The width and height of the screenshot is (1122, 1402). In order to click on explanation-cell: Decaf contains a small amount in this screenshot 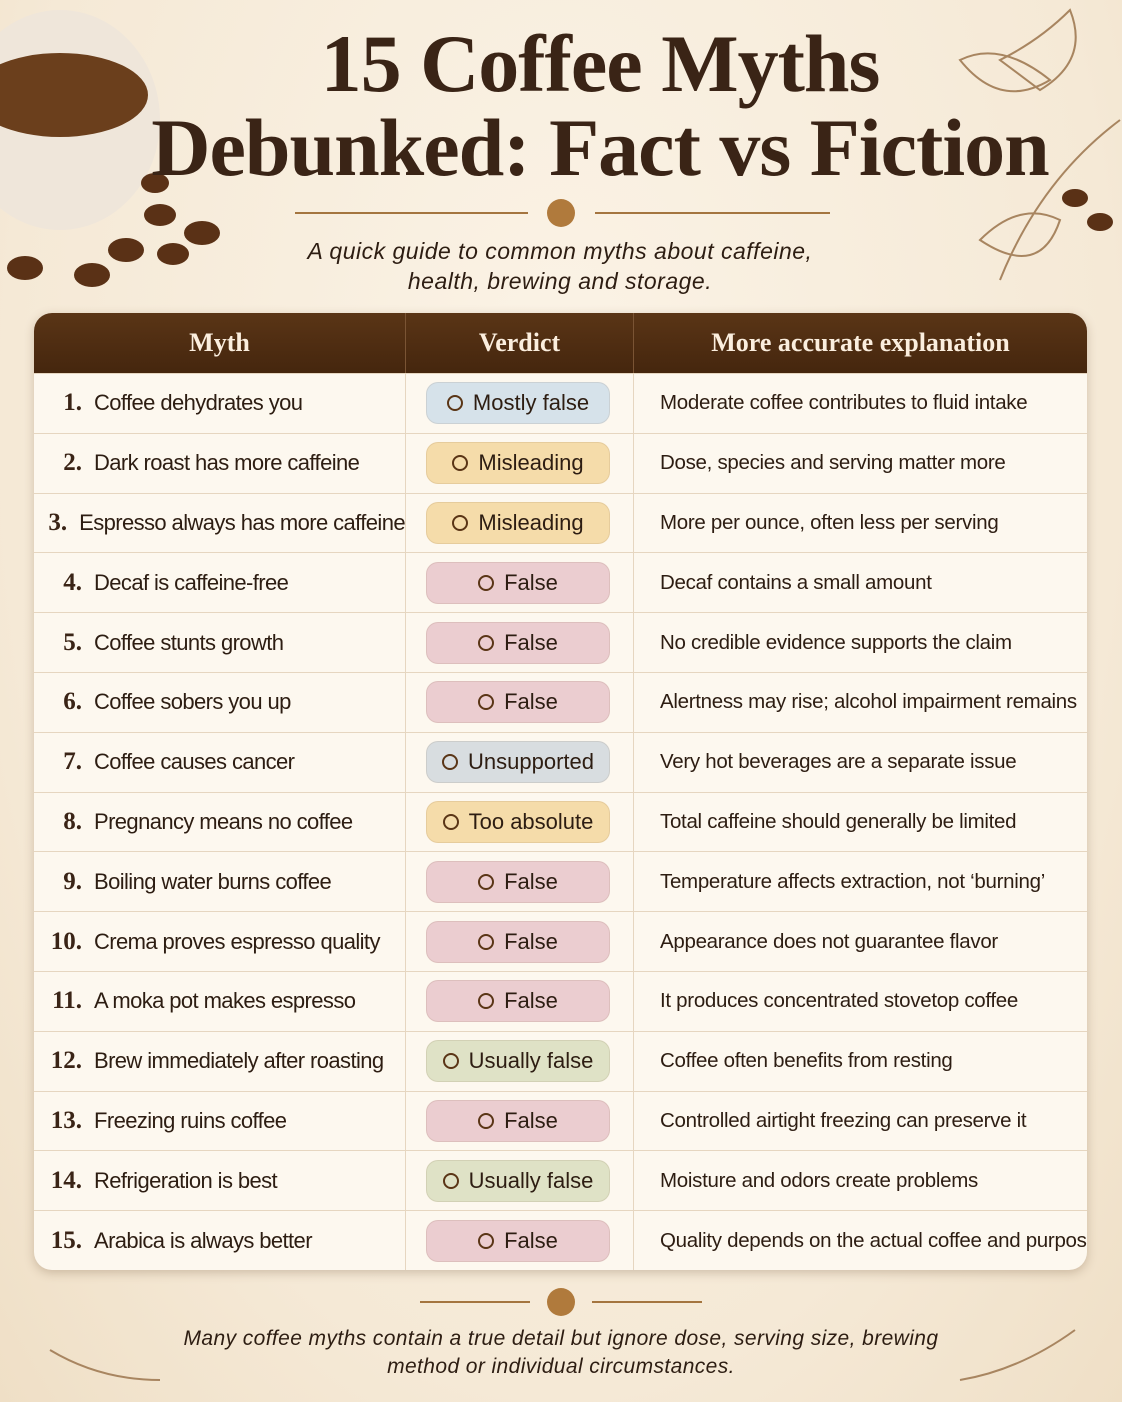, I will do `click(860, 582)`.